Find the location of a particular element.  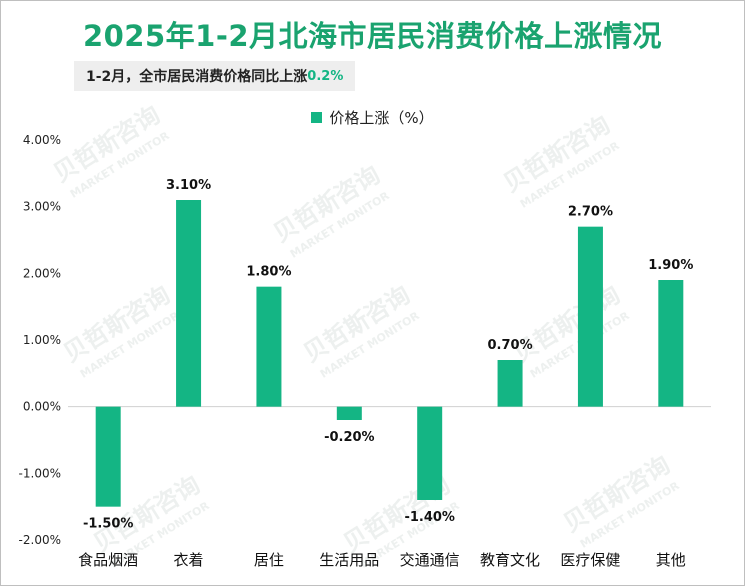

y-tick-label: 1.00% is located at coordinates (42, 340).